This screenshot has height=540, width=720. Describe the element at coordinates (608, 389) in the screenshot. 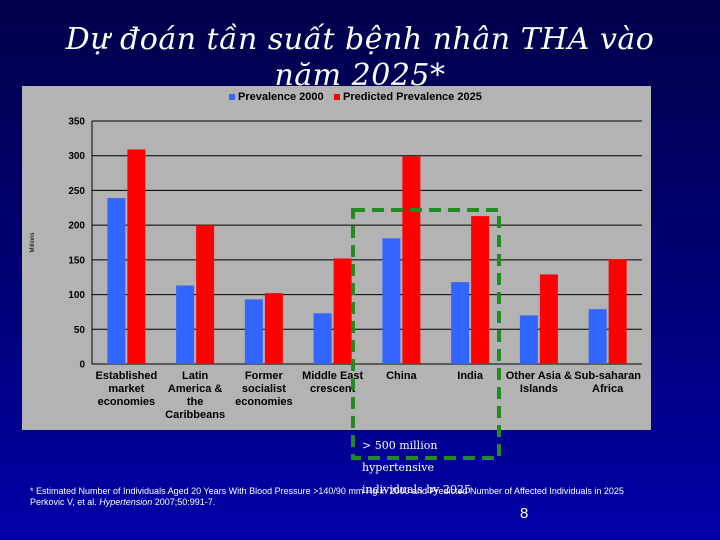

I see `x-tick-label: Africa` at that location.